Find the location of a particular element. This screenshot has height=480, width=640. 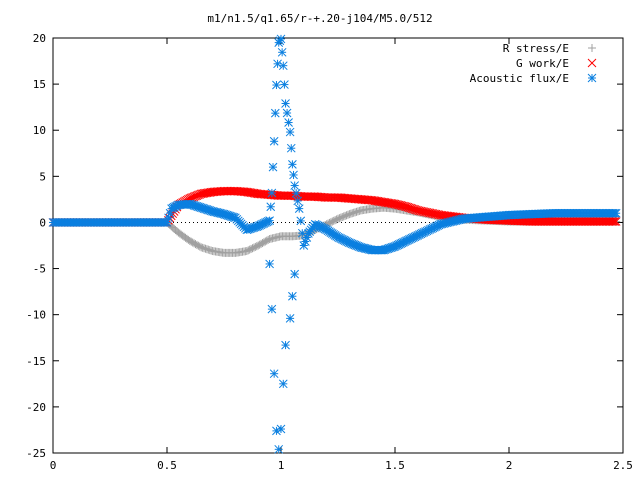

x-tick-label: 0.5 is located at coordinates (167, 465).